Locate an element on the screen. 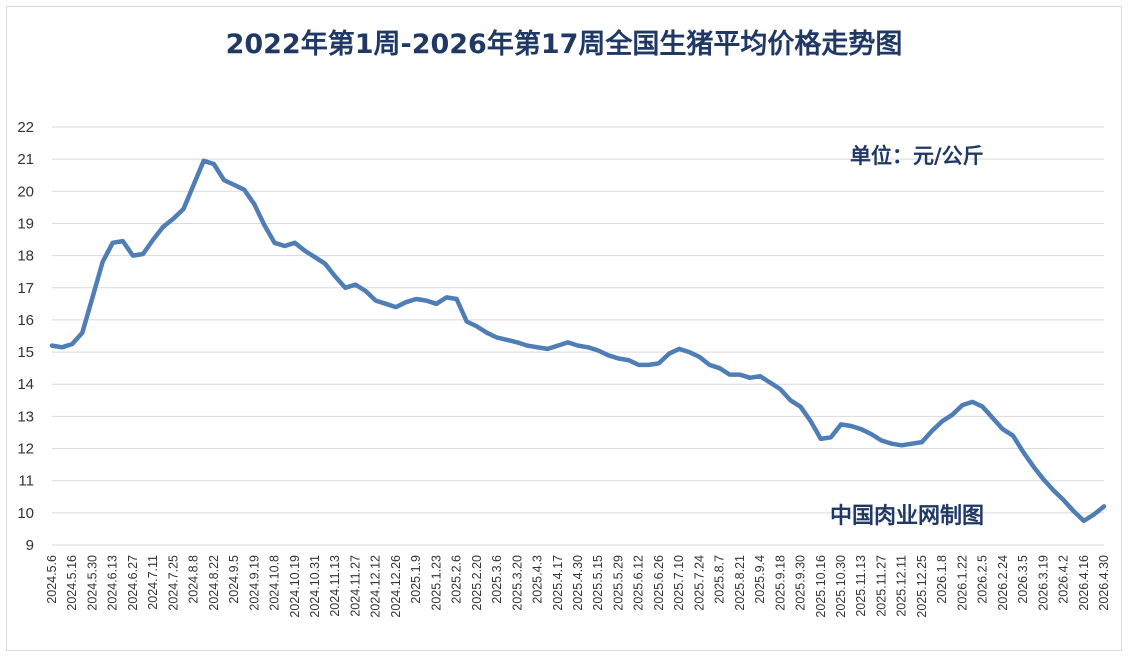  y-tick-label: 22 is located at coordinates (25, 127).